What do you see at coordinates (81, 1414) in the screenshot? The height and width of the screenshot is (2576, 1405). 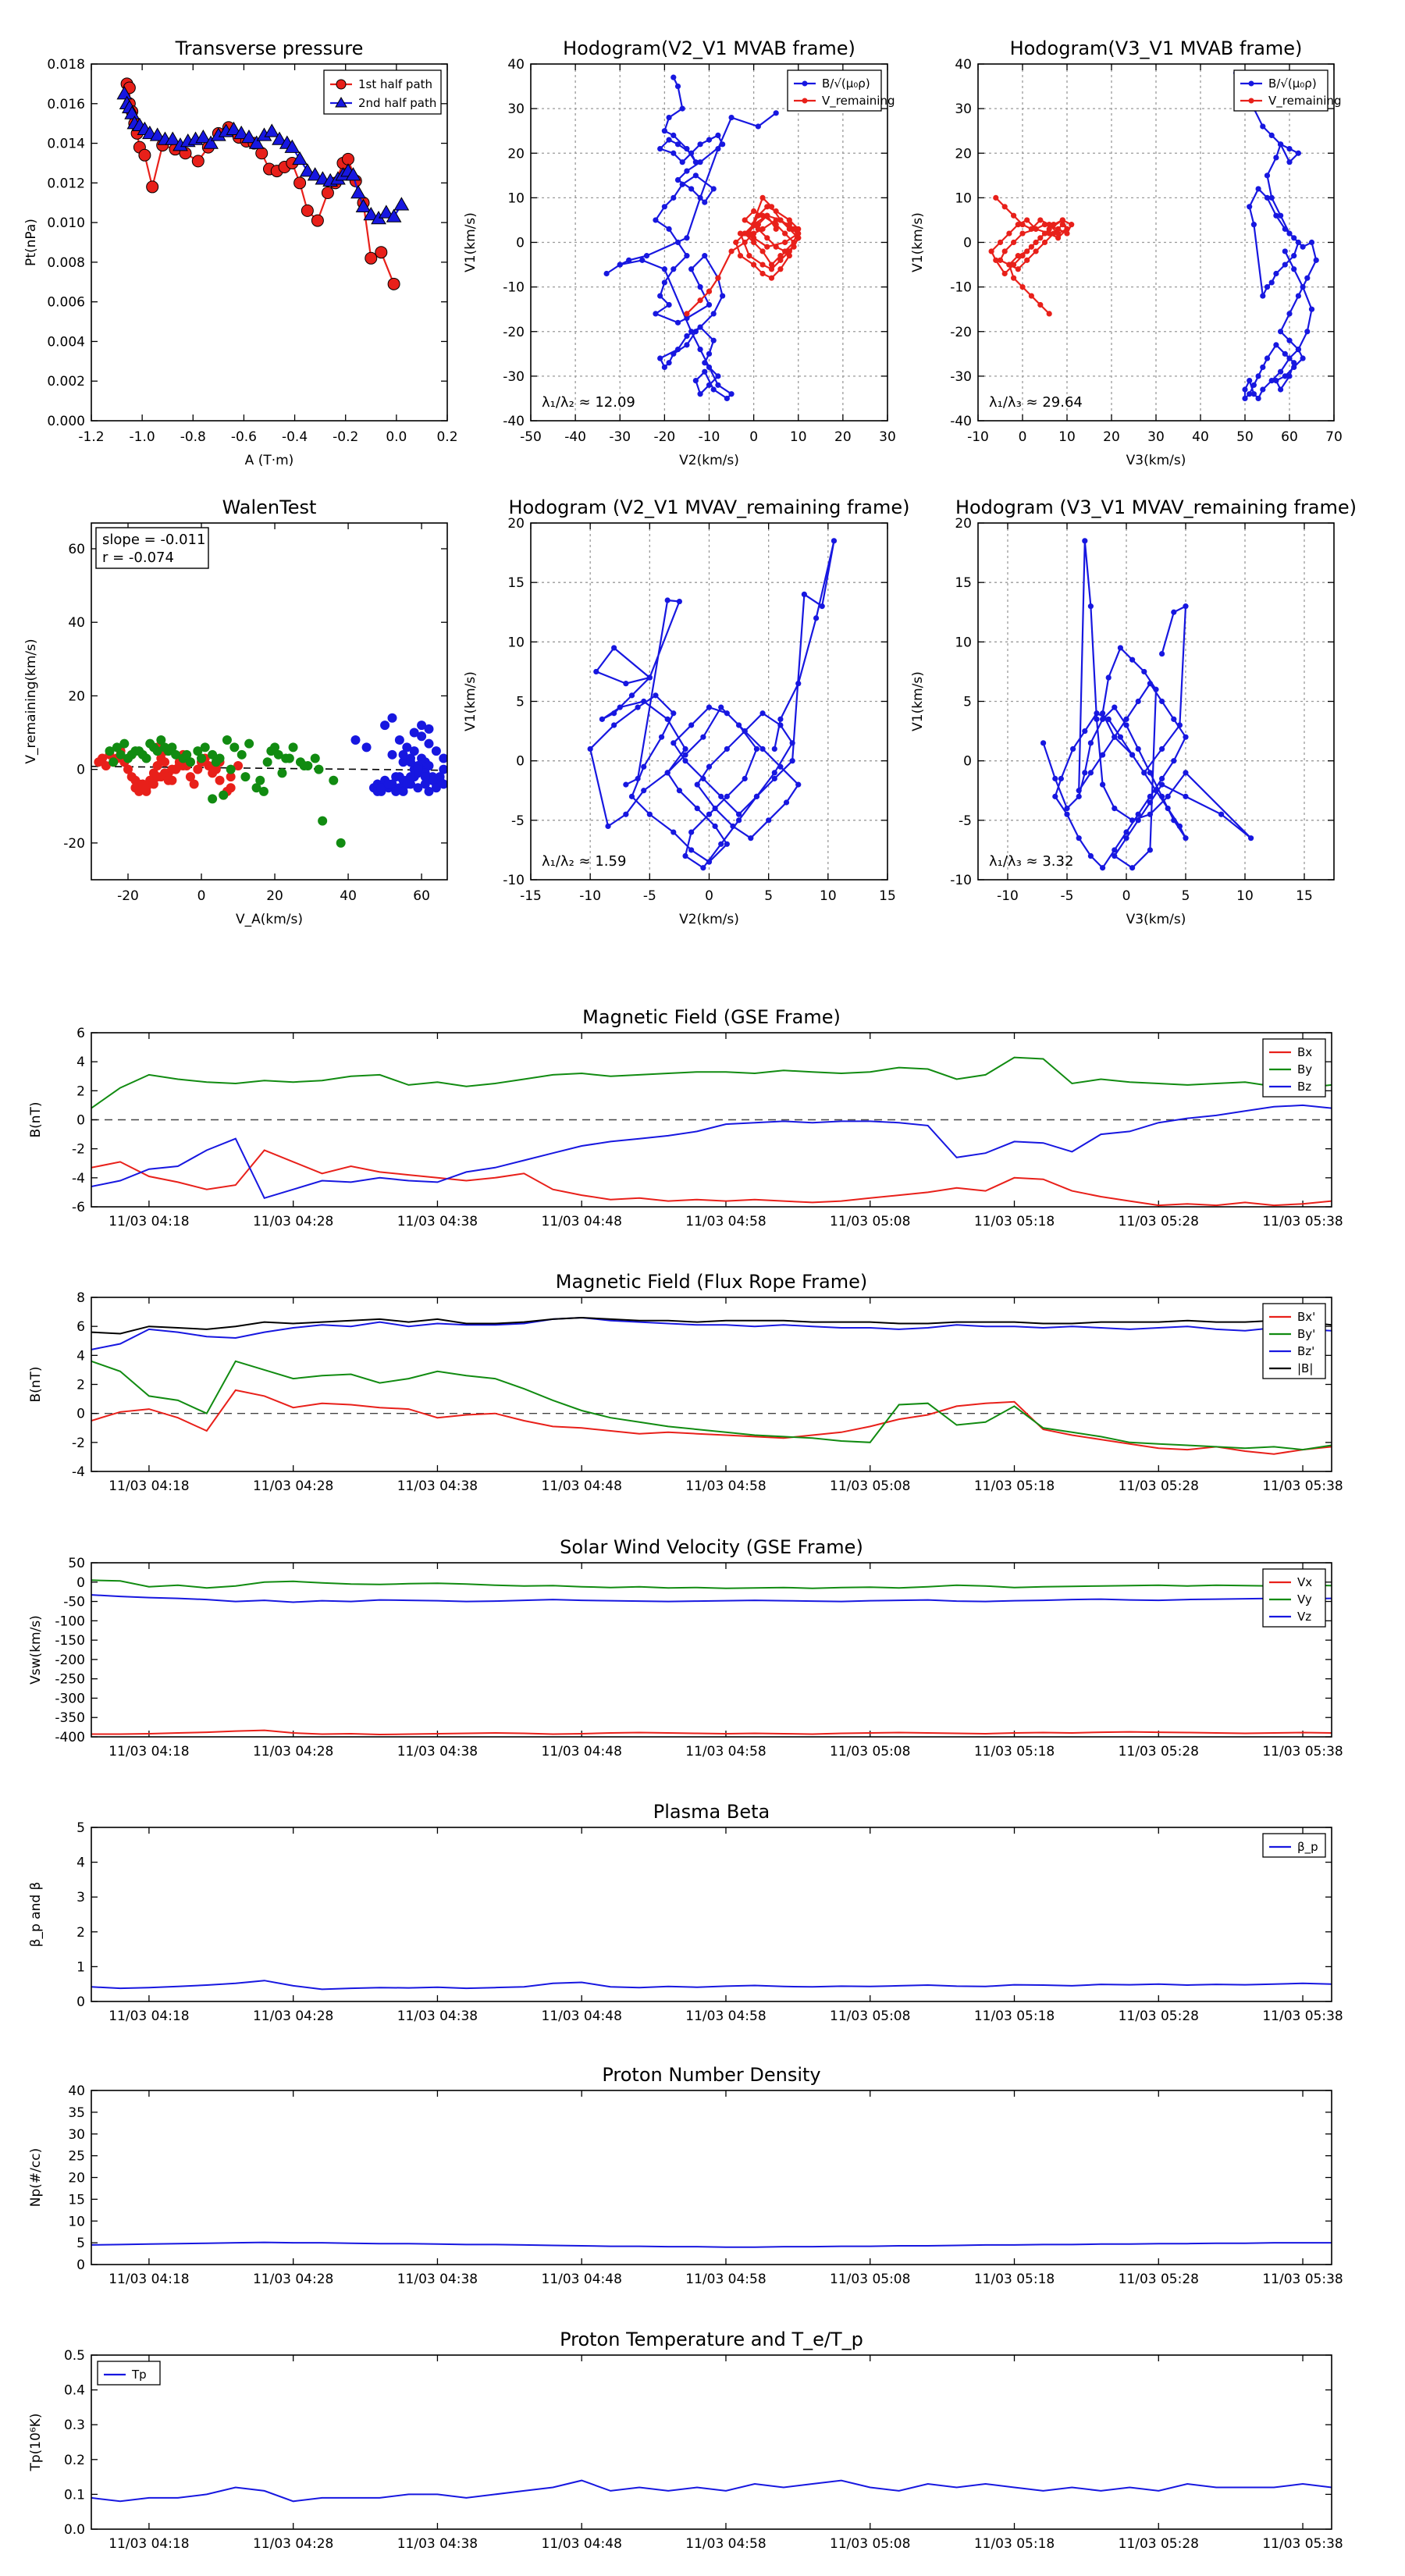 I see `y-tick-label: 0` at bounding box center [81, 1414].